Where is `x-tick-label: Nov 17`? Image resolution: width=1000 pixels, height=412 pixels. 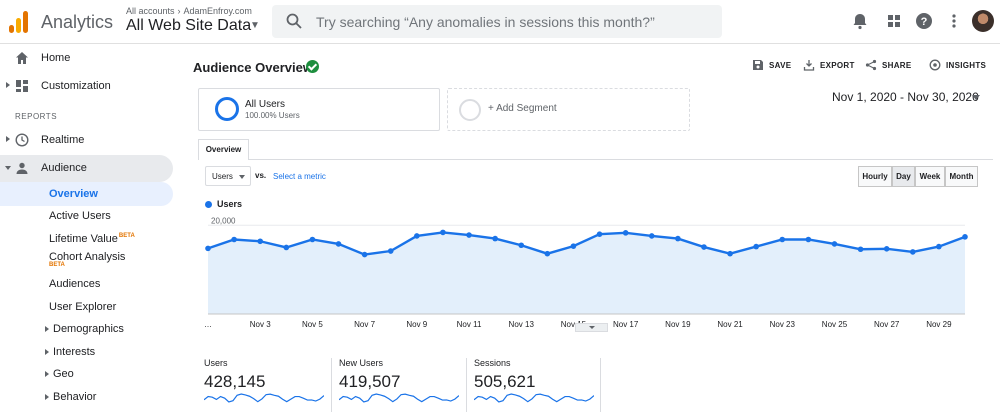
x-tick-label: Nov 17 is located at coordinates (626, 324).